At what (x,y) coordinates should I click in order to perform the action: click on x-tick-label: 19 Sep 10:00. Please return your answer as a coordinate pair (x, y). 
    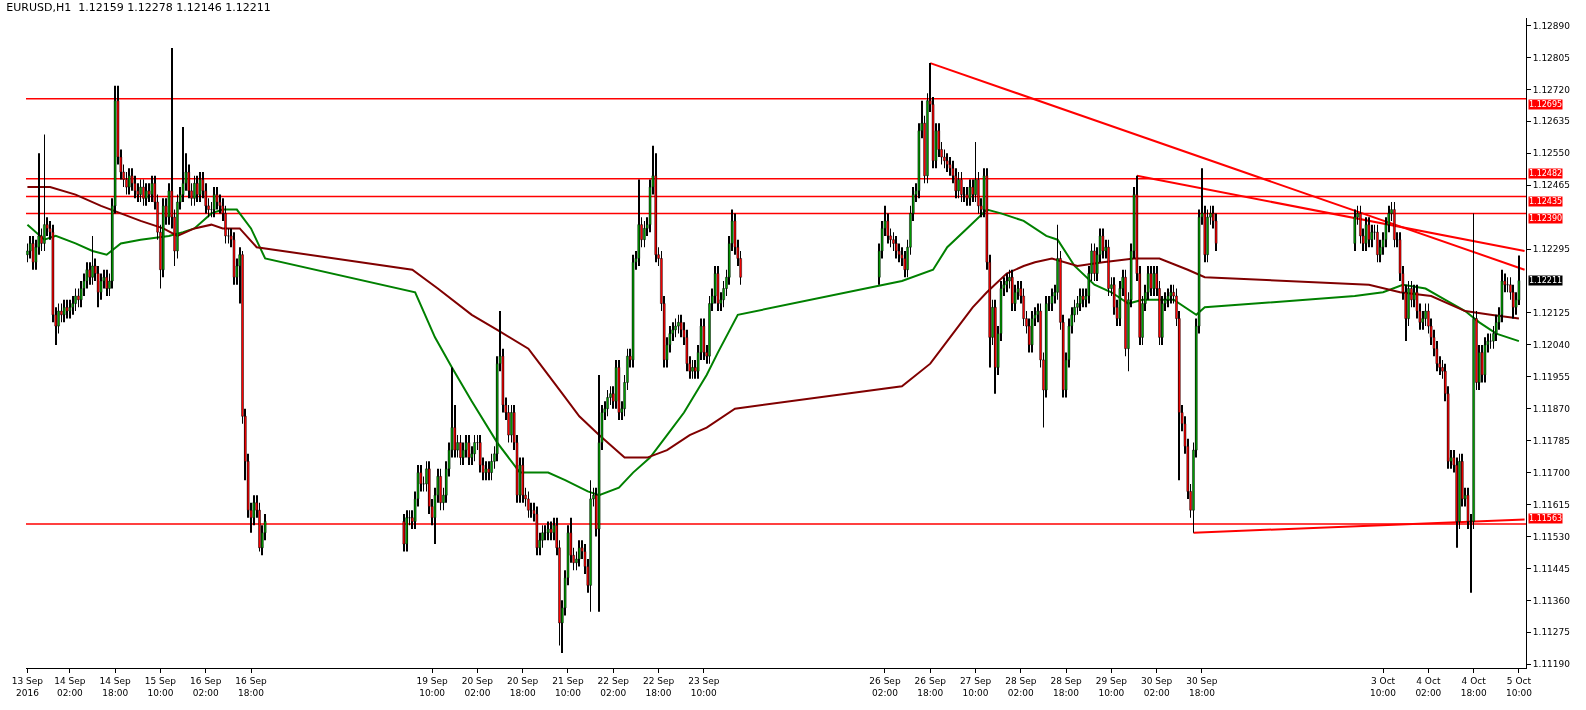
    Looking at the image, I should click on (432, 686).